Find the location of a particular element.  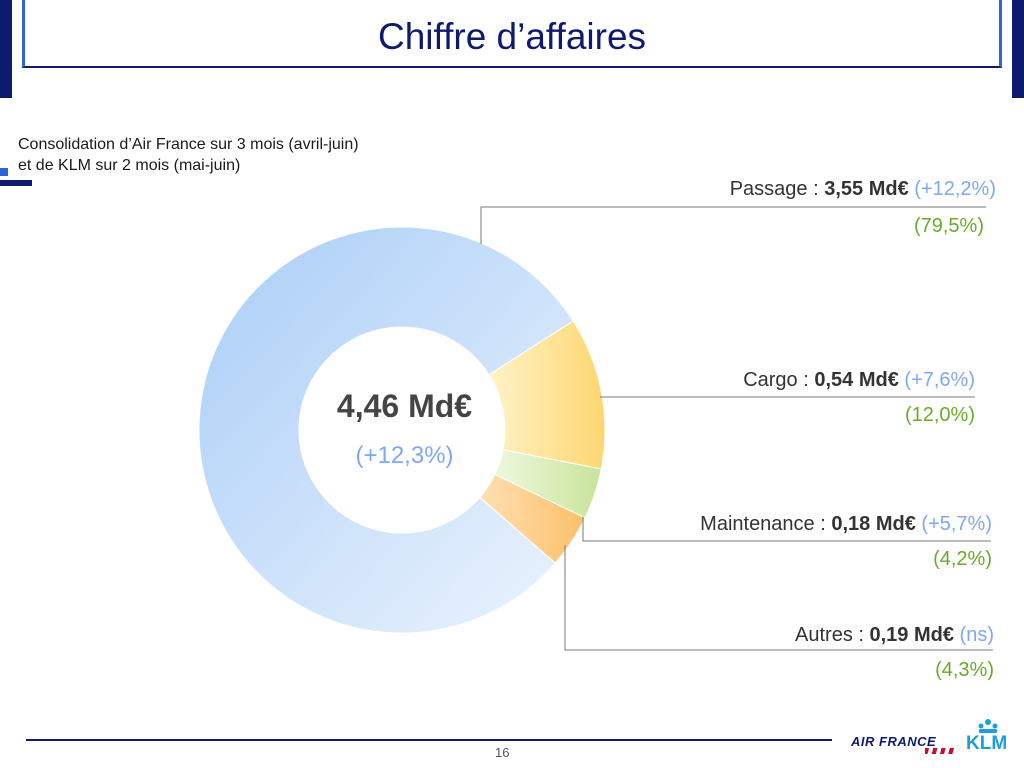

segment-value: 0,18 Md€ is located at coordinates (873, 524).